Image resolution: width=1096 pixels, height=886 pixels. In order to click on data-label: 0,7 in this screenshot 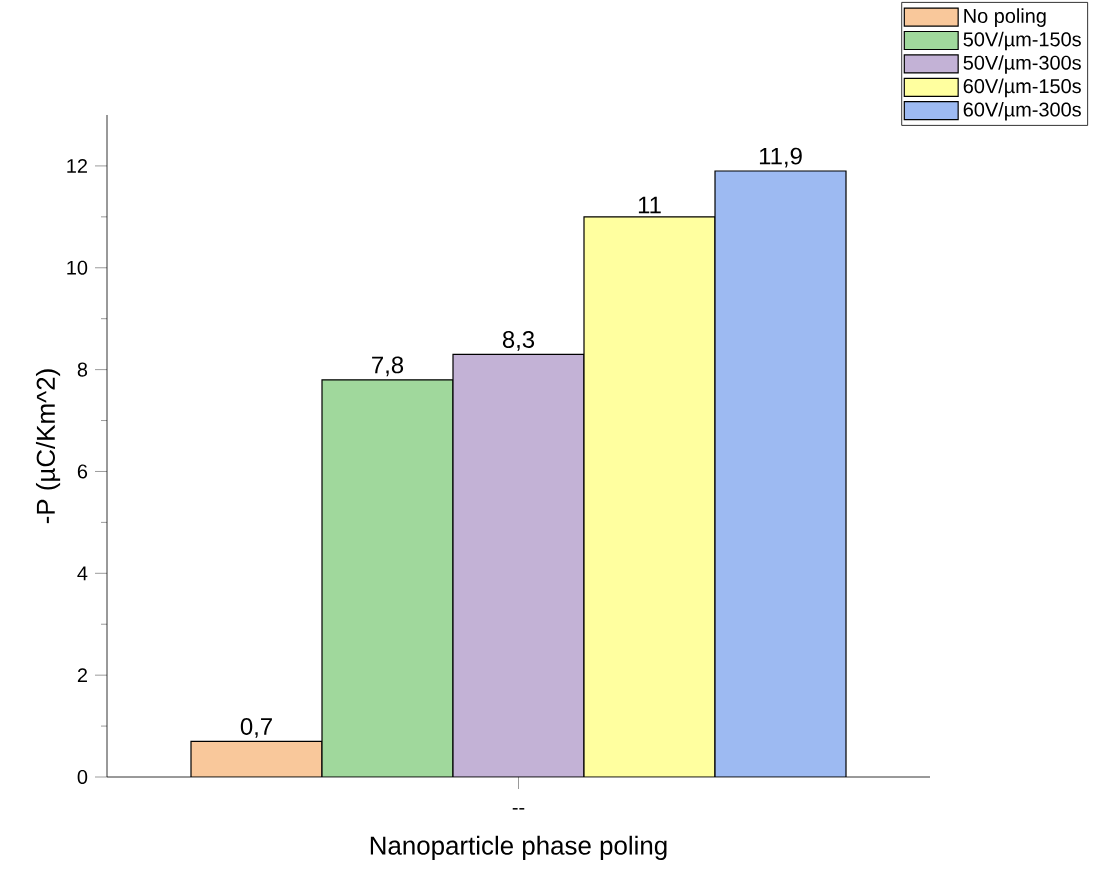, I will do `click(256, 728)`.